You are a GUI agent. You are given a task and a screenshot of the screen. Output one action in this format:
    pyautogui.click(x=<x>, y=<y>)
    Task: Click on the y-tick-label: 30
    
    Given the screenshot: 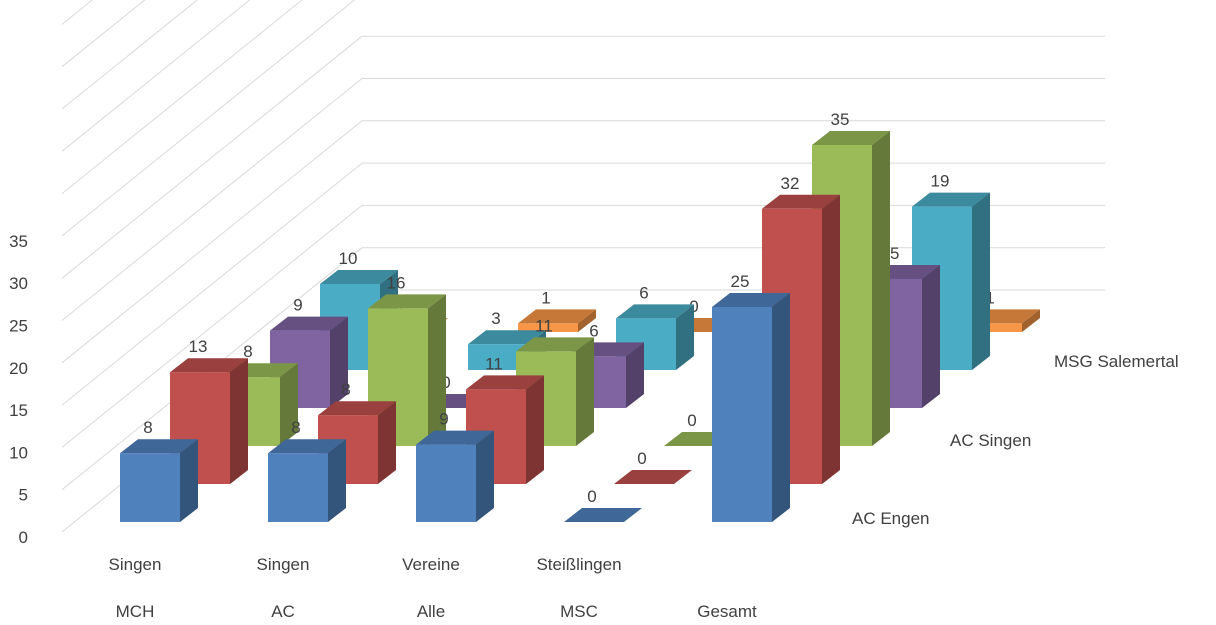 What is the action you would take?
    pyautogui.click(x=18, y=283)
    